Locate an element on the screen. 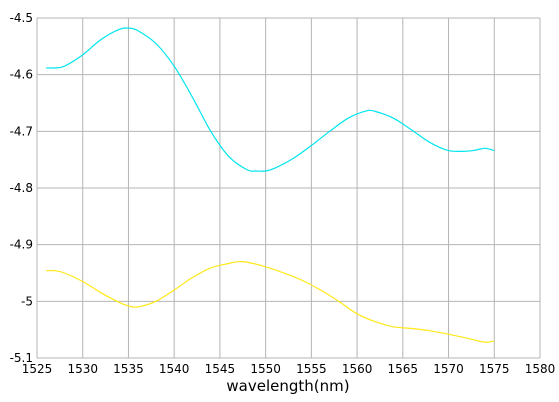  y-tick-labels: -4.5 -4.6 -4.7 -4.8 -4.9 -5 -5.1 is located at coordinates (21, 188).